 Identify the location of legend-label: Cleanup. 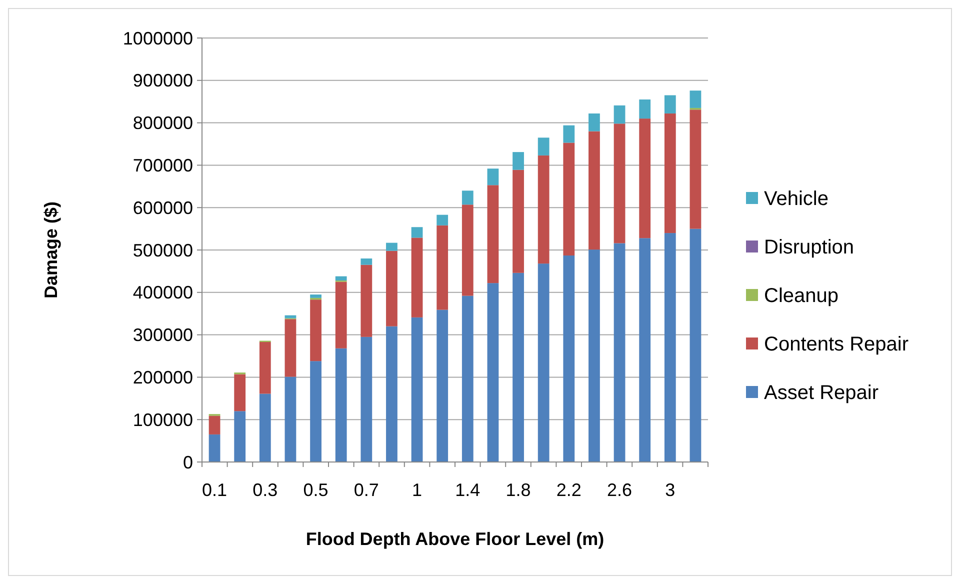
(801, 296).